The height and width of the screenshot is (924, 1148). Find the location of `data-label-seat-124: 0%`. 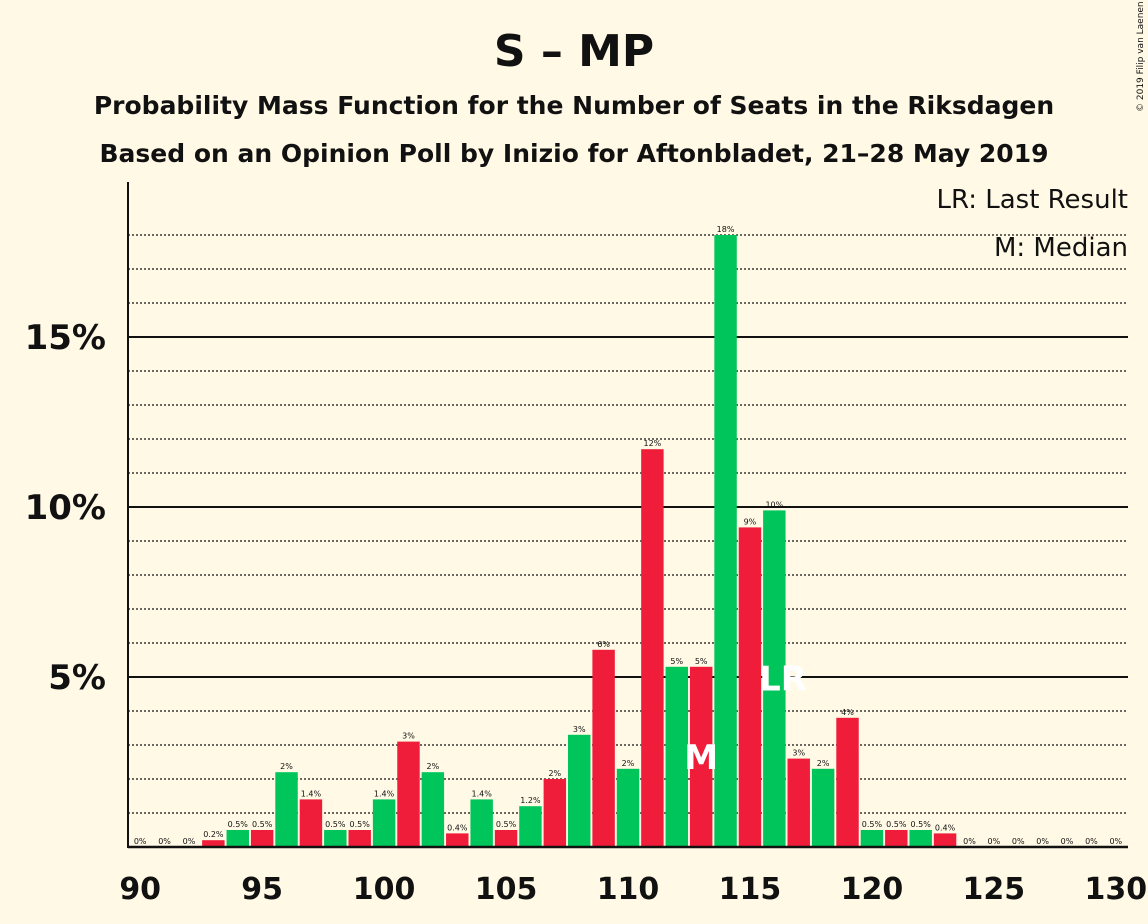

data-label-seat-124: 0% is located at coordinates (969, 841).